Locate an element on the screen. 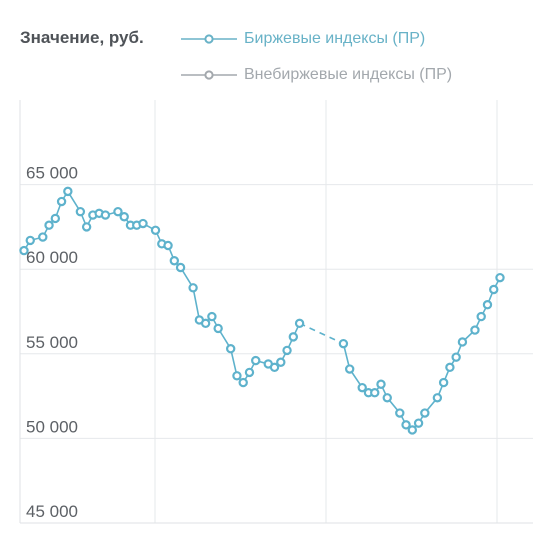 This screenshot has width=560, height=560. y-tick-label: 55 000 is located at coordinates (52, 342).